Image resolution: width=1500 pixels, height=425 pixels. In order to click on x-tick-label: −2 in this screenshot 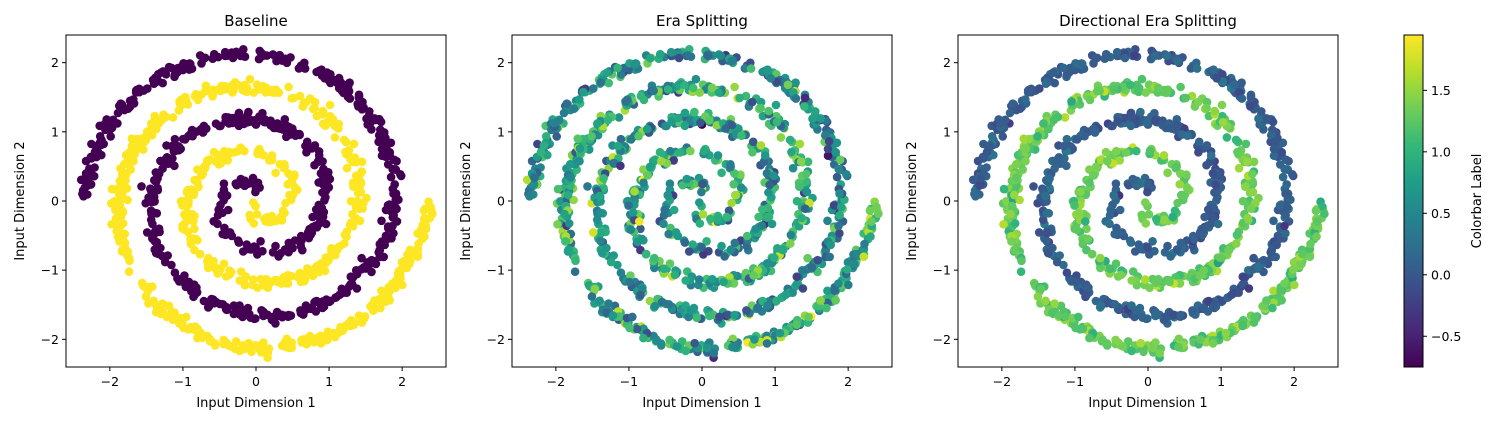, I will do `click(110, 381)`.